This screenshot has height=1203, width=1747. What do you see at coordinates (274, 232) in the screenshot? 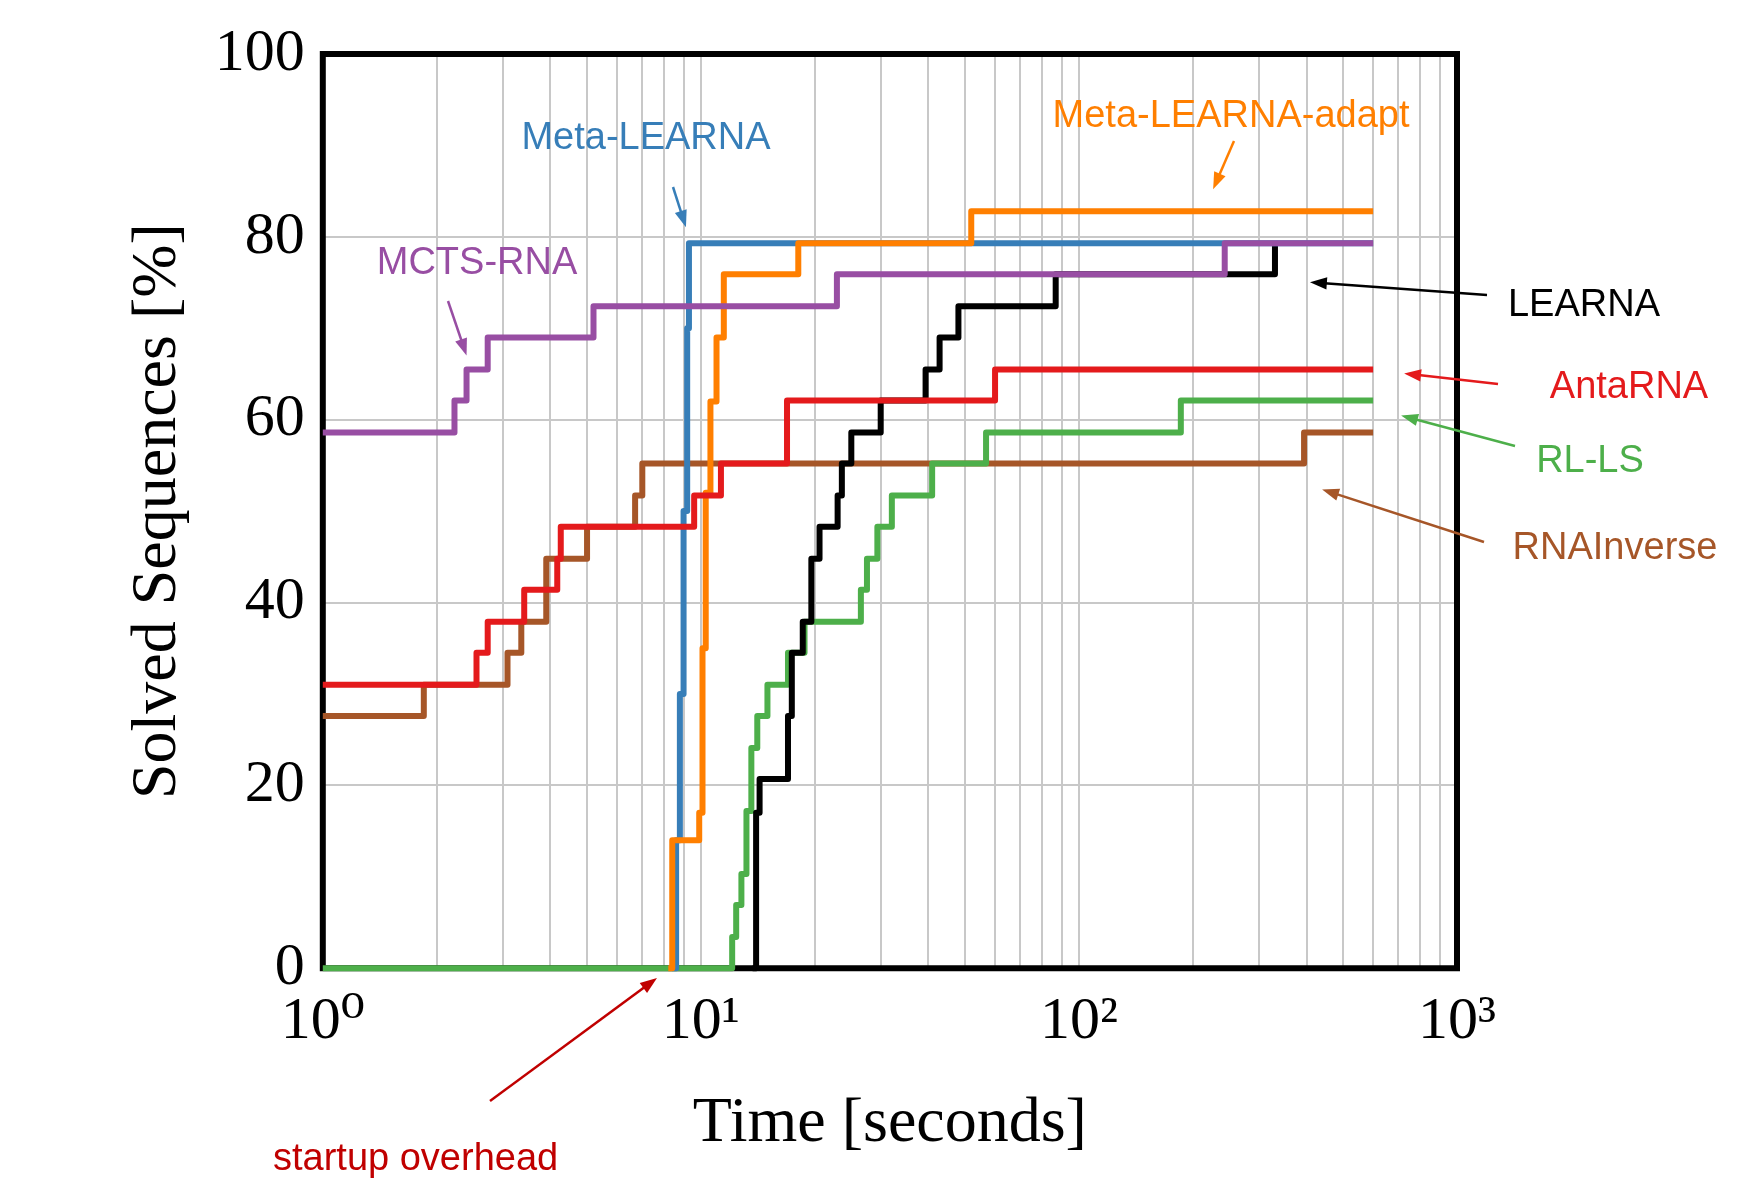
I see `y-tick-label: 80` at bounding box center [274, 232].